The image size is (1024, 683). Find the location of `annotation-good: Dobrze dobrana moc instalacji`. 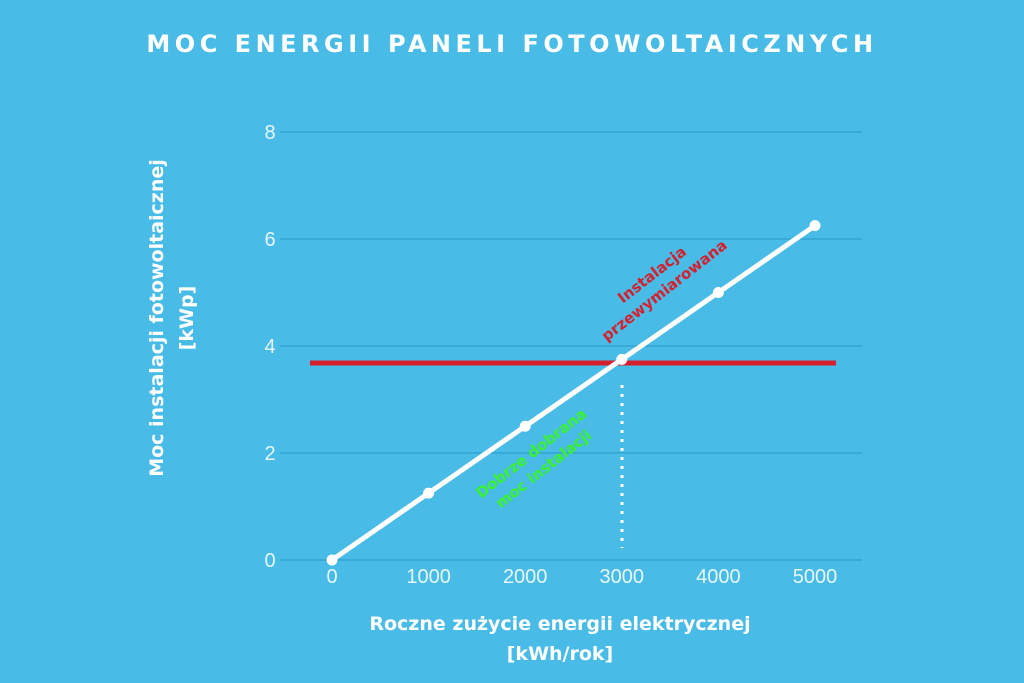

annotation-good: Dobrze dobrana moc instalacji is located at coordinates (533, 458).